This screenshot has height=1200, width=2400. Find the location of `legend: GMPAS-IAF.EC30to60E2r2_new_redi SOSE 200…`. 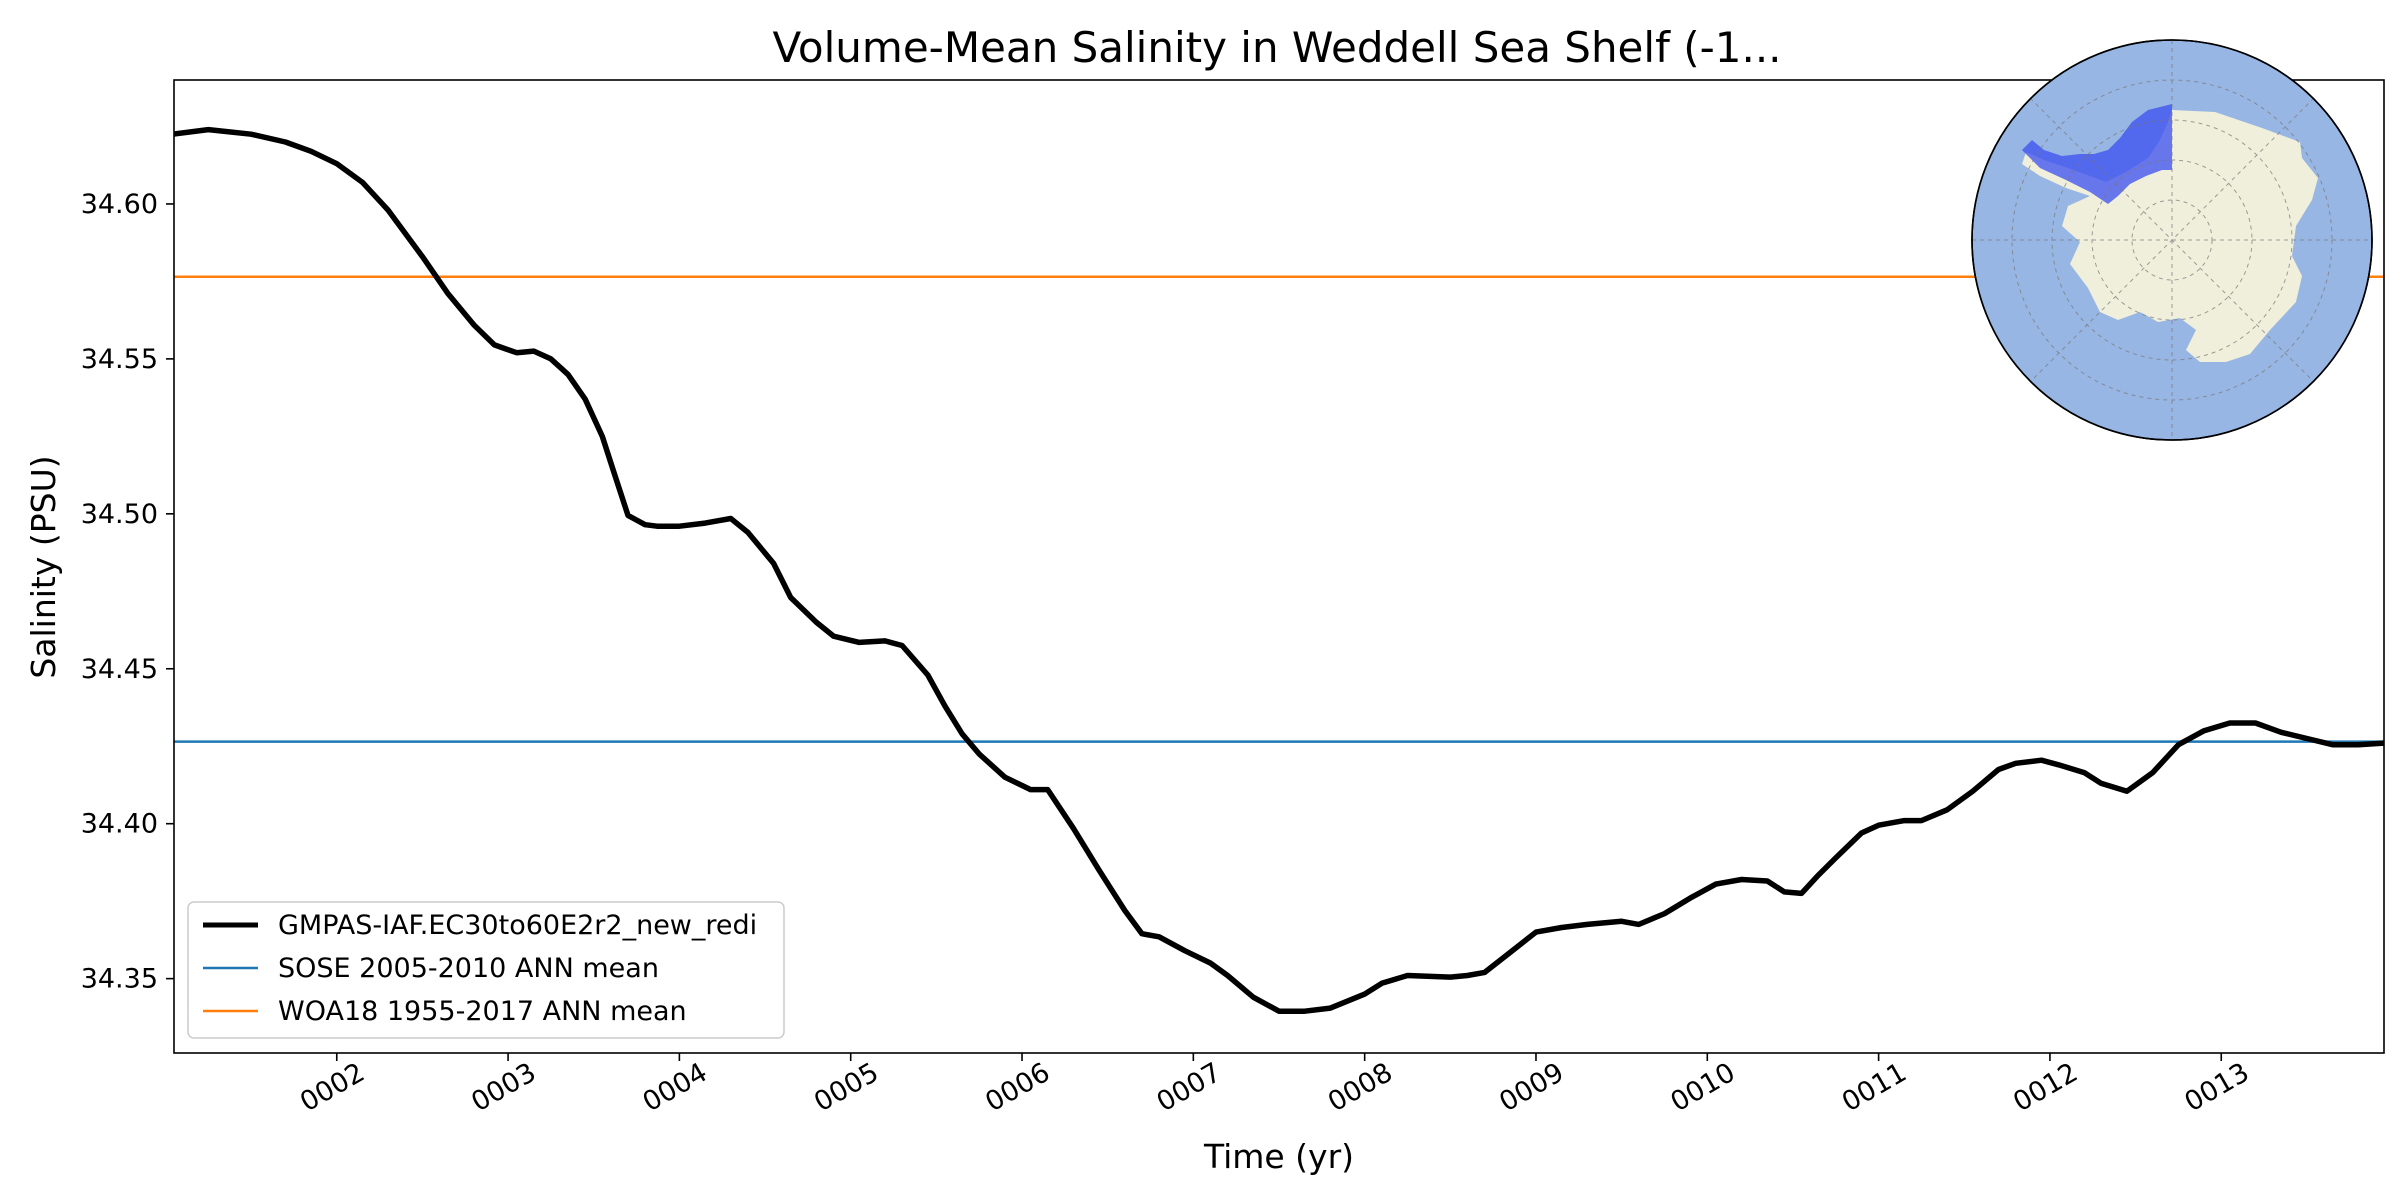

legend: GMPAS-IAF.EC30to60E2r2_new_redi SOSE 200… is located at coordinates (486, 970).